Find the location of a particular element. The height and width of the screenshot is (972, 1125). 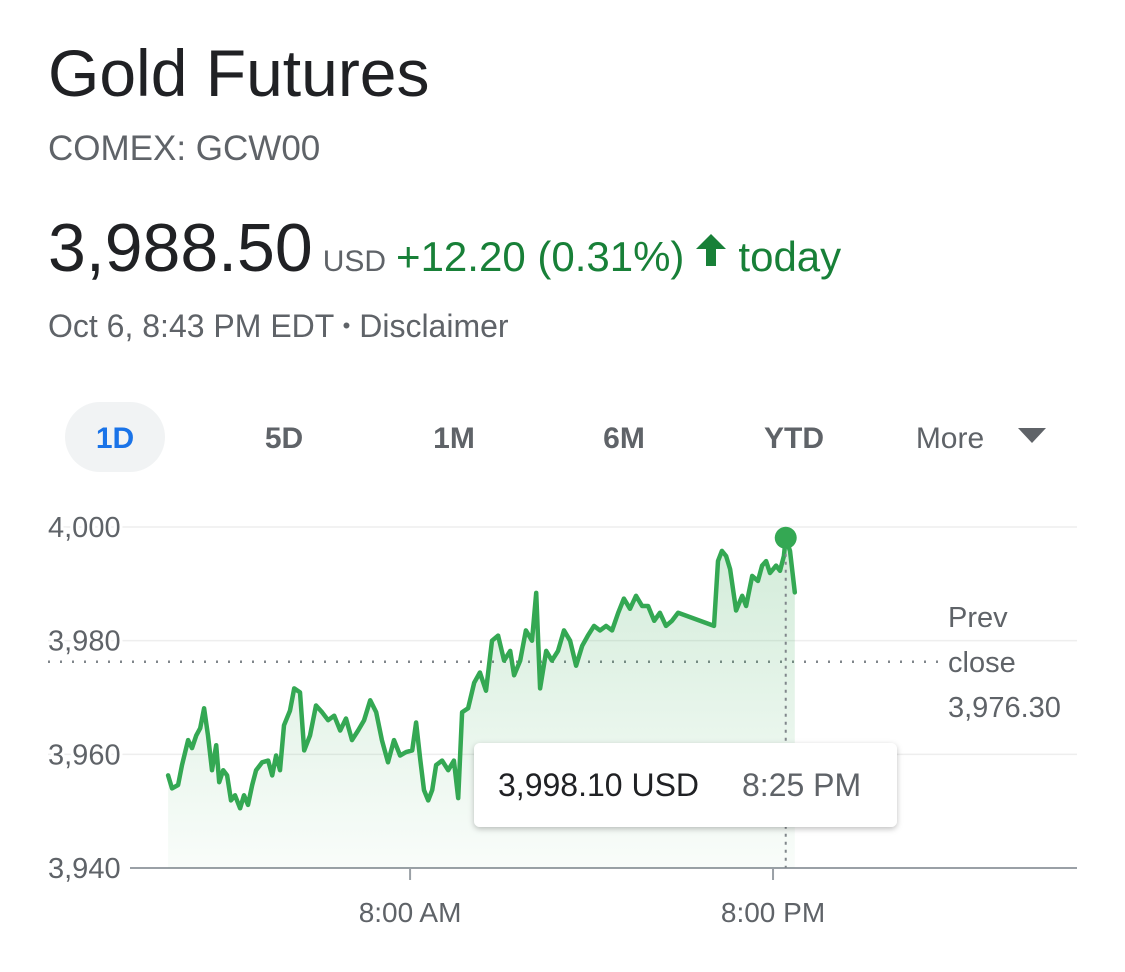

timestamp-row: Oct 6, 8:43 PM EDT • Disclaimer is located at coordinates (278, 326).